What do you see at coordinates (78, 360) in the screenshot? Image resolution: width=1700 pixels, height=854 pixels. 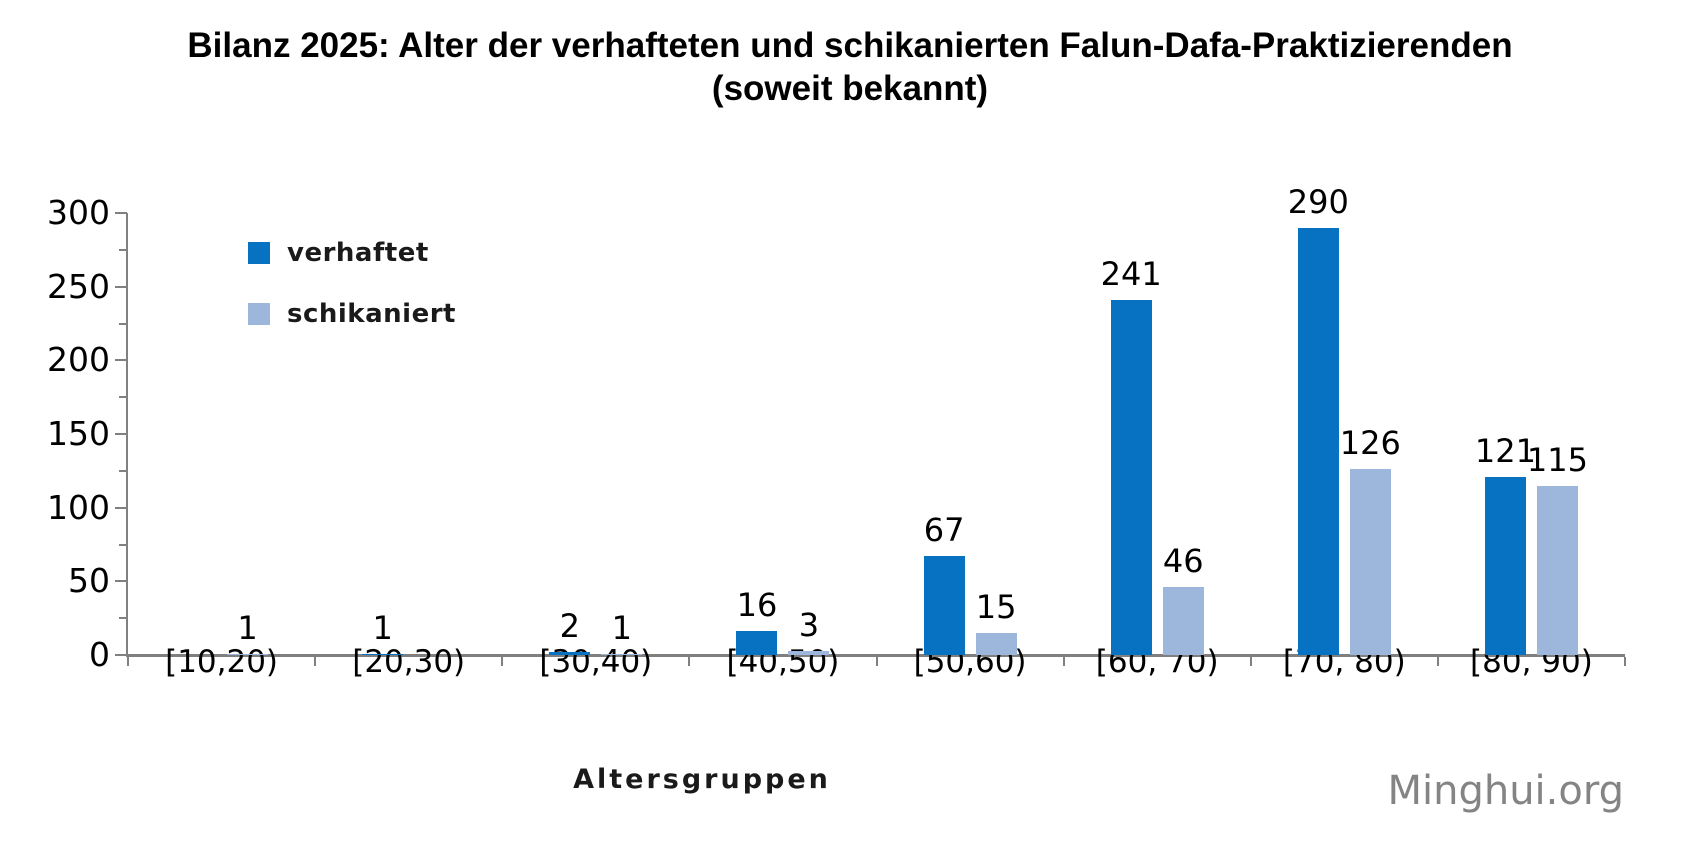 I see `y-axis-tick-label: 200` at bounding box center [78, 360].